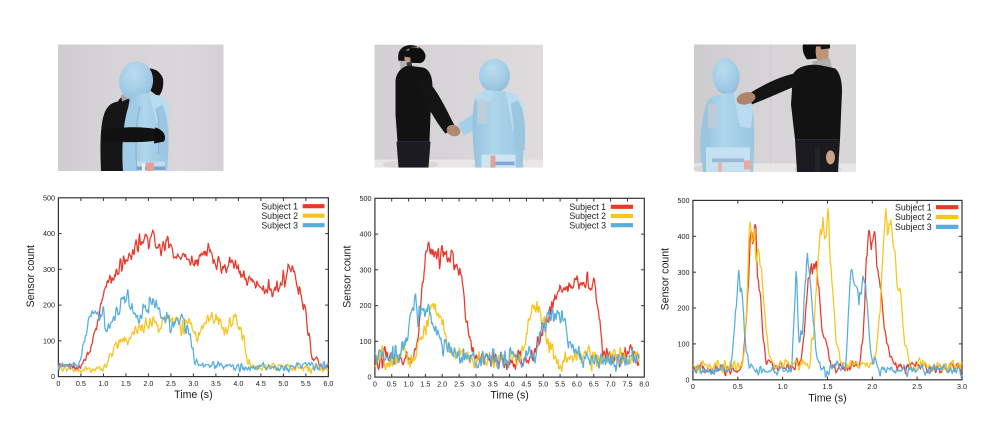 The width and height of the screenshot is (1008, 423). What do you see at coordinates (594, 383) in the screenshot?
I see `svg-text: 6.5` at bounding box center [594, 383].